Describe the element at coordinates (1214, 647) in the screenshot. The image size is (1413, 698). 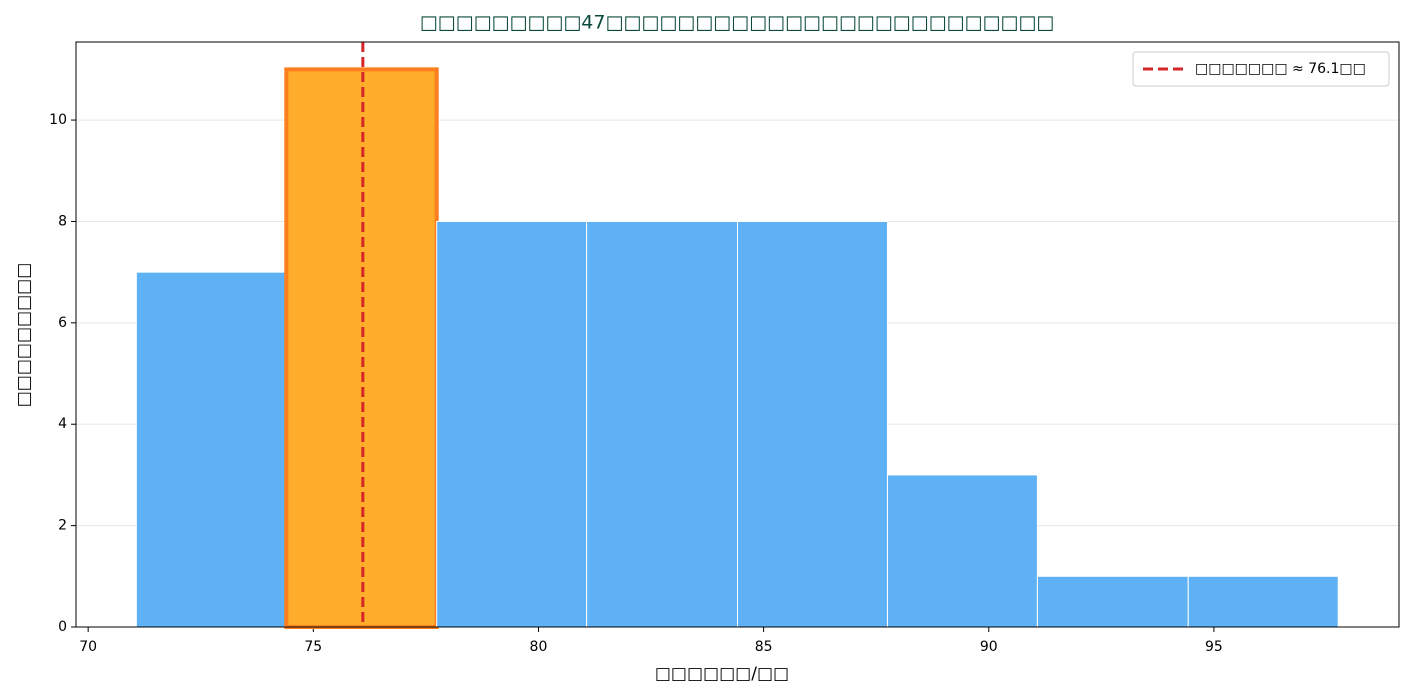
I see `x-tick-label: 95` at that location.